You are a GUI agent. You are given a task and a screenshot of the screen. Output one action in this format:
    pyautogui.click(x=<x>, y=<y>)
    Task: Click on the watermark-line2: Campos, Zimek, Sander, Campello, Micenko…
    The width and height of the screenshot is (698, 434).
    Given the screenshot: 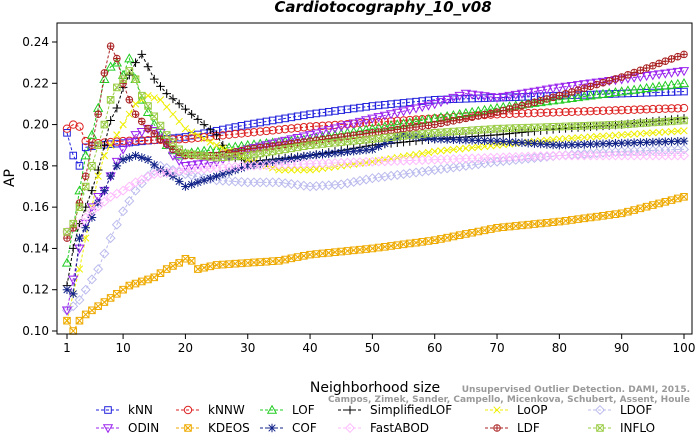 What is the action you would take?
    pyautogui.click(x=509, y=400)
    